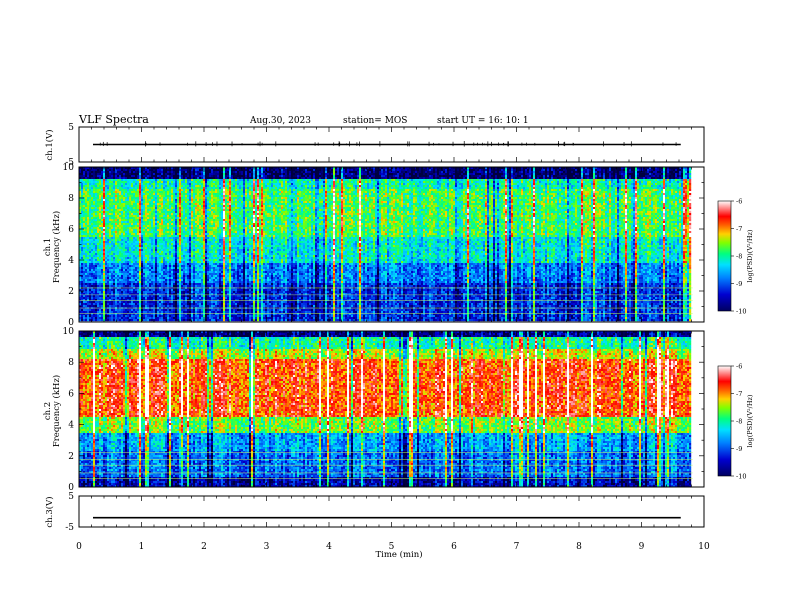 The width and height of the screenshot is (792, 612). I want to click on station-label: station= MOS, so click(375, 121).